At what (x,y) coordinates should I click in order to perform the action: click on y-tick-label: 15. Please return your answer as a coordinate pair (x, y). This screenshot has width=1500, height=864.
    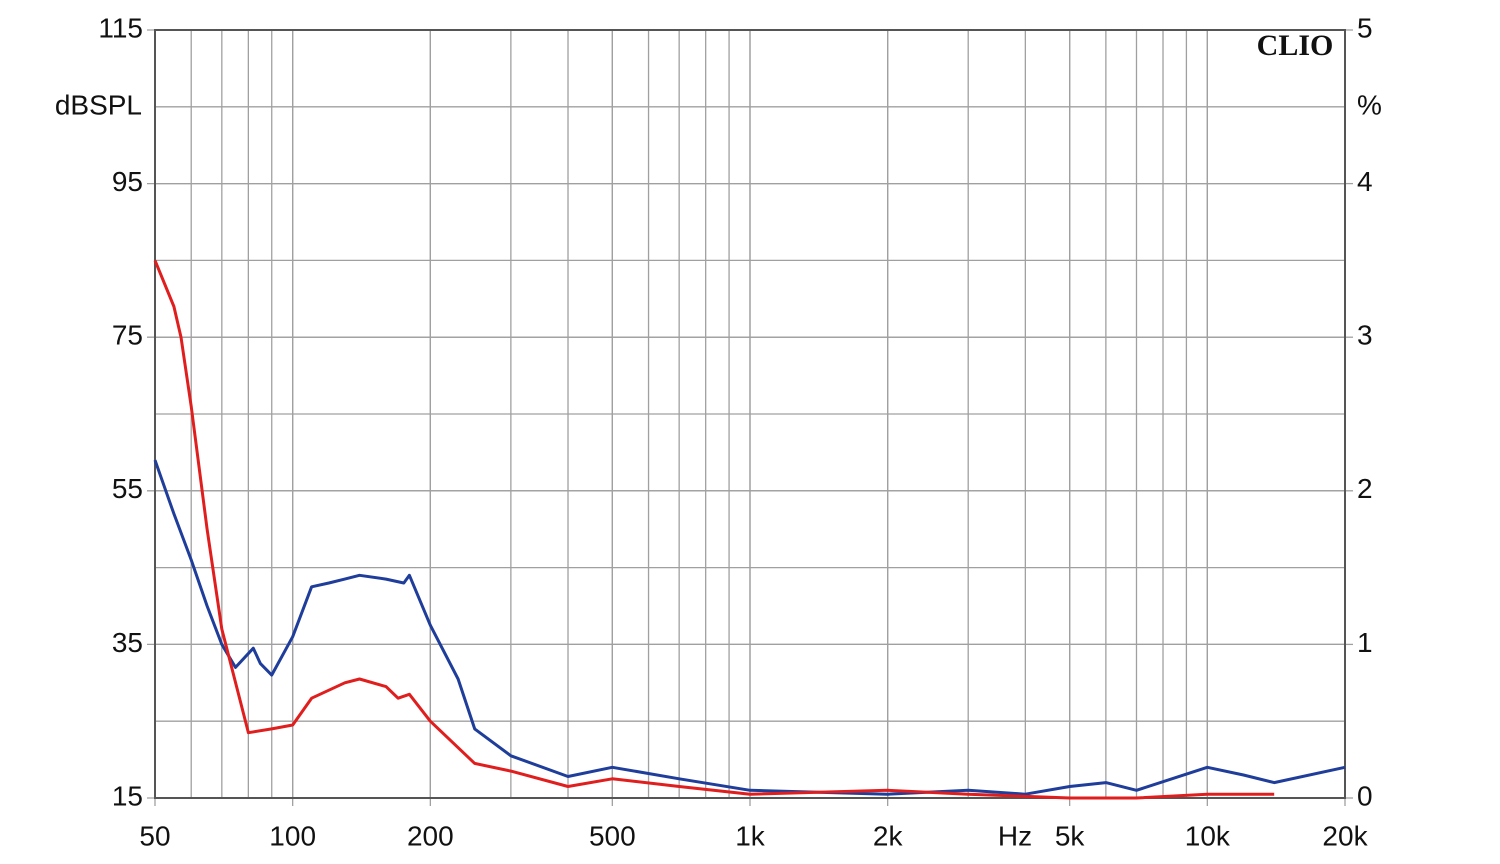
    Looking at the image, I should click on (127, 795).